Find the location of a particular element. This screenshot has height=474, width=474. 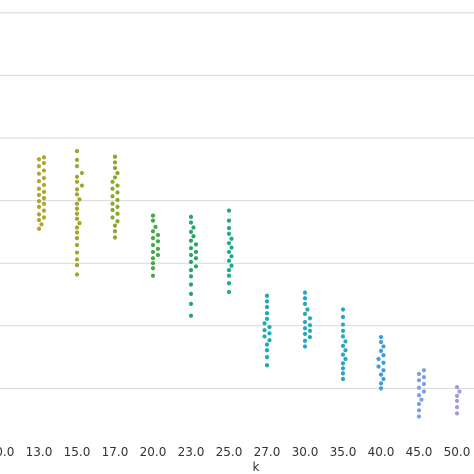

x-tick-label: 25.0 is located at coordinates (229, 452).